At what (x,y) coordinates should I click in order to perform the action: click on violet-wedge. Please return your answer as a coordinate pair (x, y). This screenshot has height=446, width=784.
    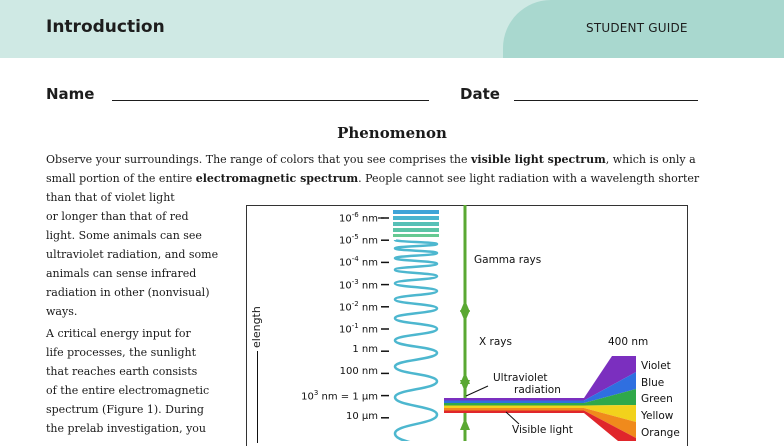
    Looking at the image, I should click on (610, 378).